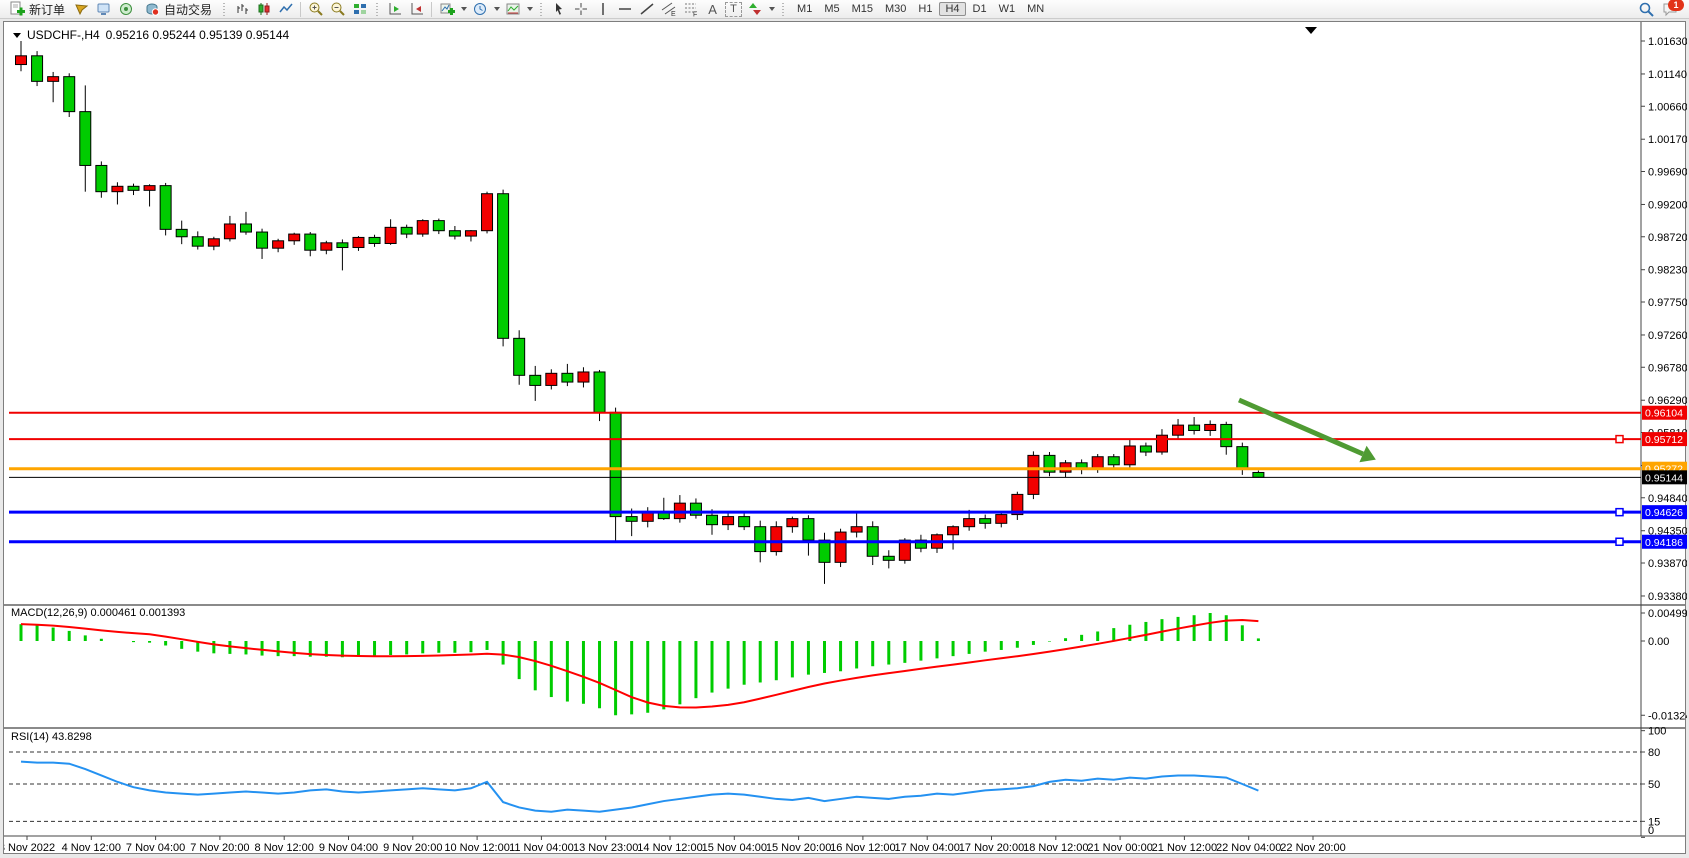 Image resolution: width=1689 pixels, height=858 pixels. I want to click on notification-badge: 1, so click(1676, 5).